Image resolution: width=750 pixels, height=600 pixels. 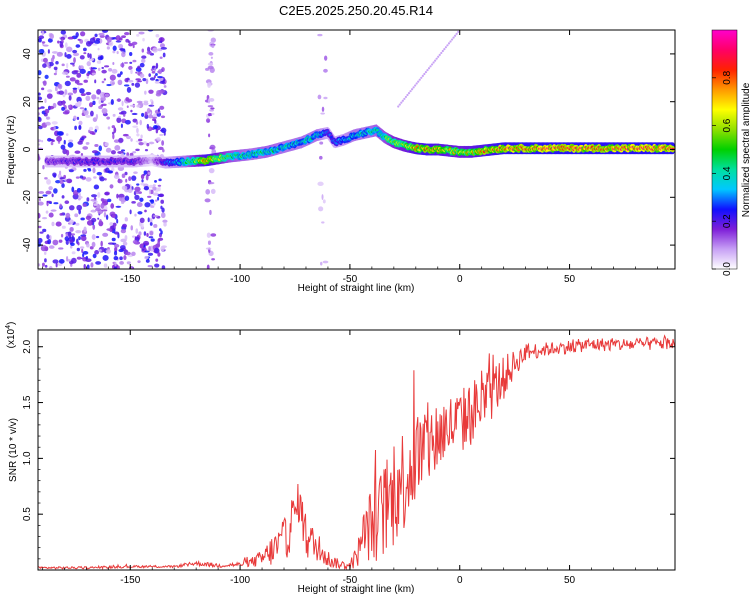 What do you see at coordinates (722, 173) in the screenshot?
I see `colorbar-ticks: 0.0 0.2 0.4 0.6 0.8` at bounding box center [722, 173].